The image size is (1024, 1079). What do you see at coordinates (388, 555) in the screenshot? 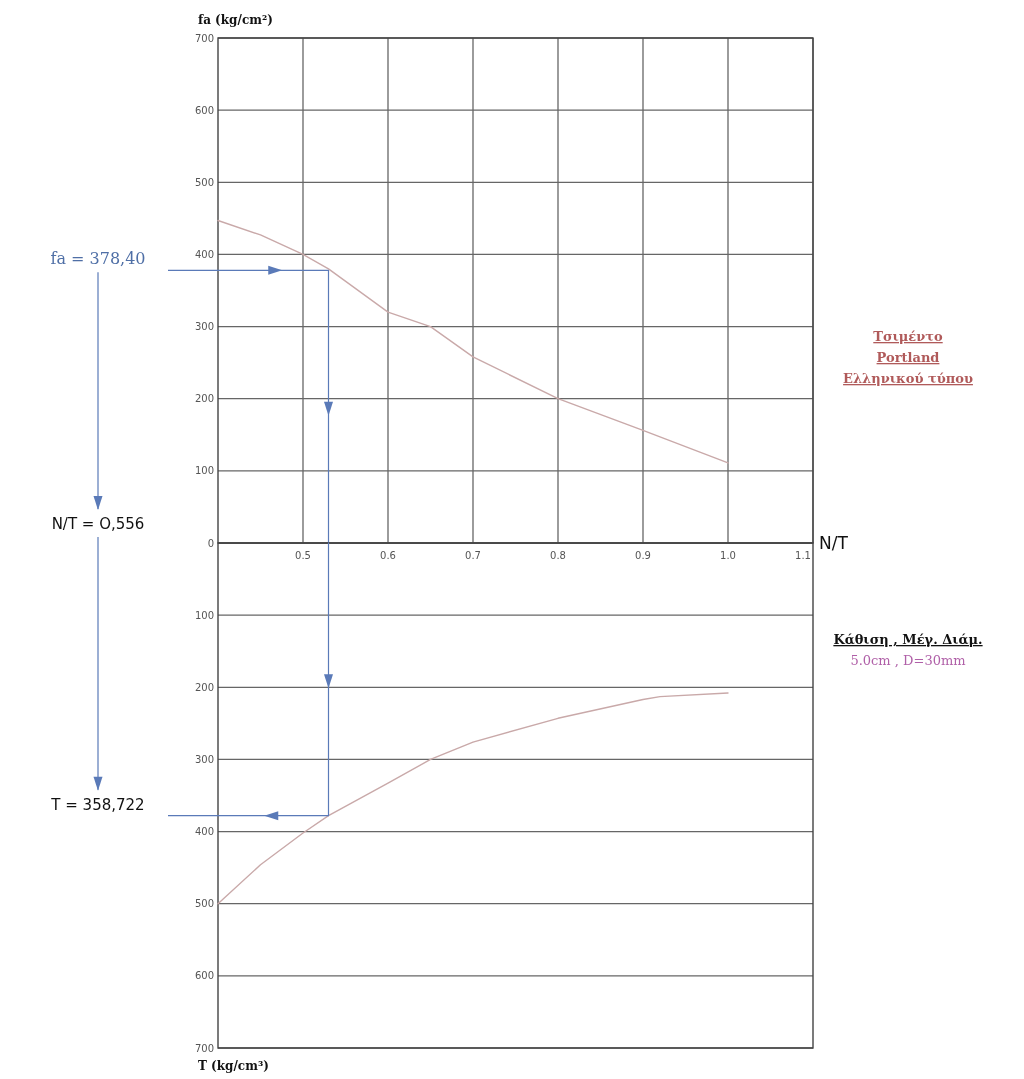
I see `x-tick-label: 0.6` at bounding box center [388, 555].